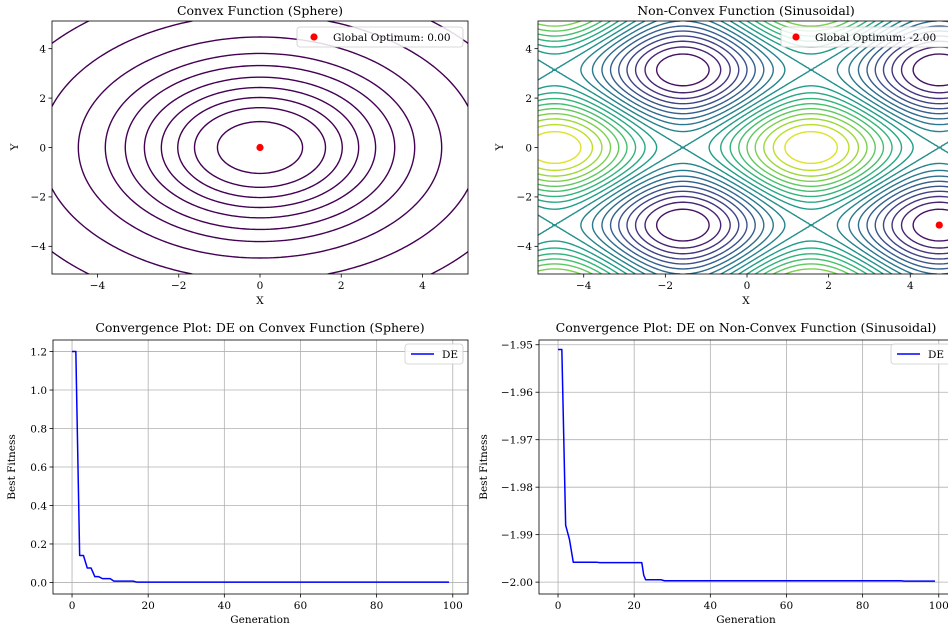  I want to click on y-tick-label: −1.95, so click(517, 346).